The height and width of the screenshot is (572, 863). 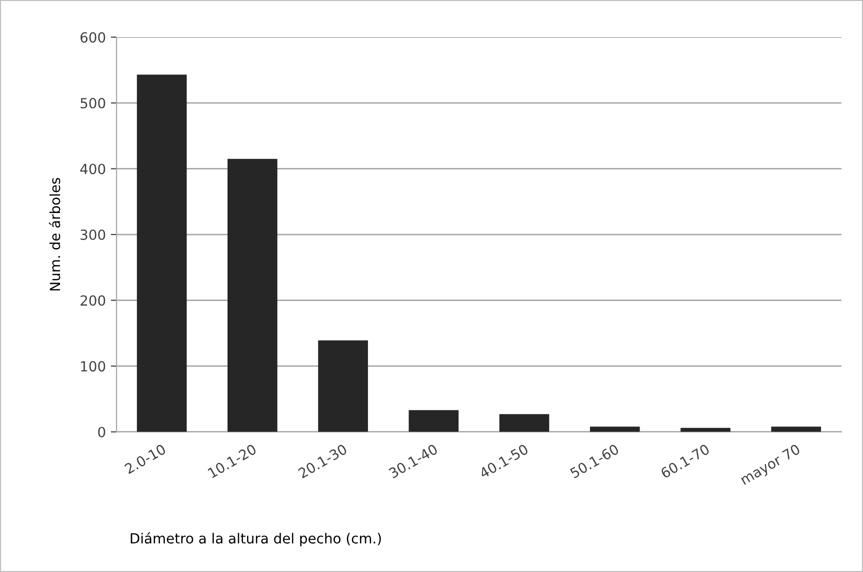 I want to click on y-tick-label: 100, so click(x=93, y=366).